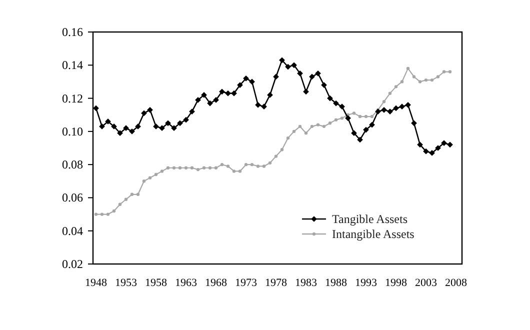  I want to click on y-tick-label: 0.12, so click(72, 98).